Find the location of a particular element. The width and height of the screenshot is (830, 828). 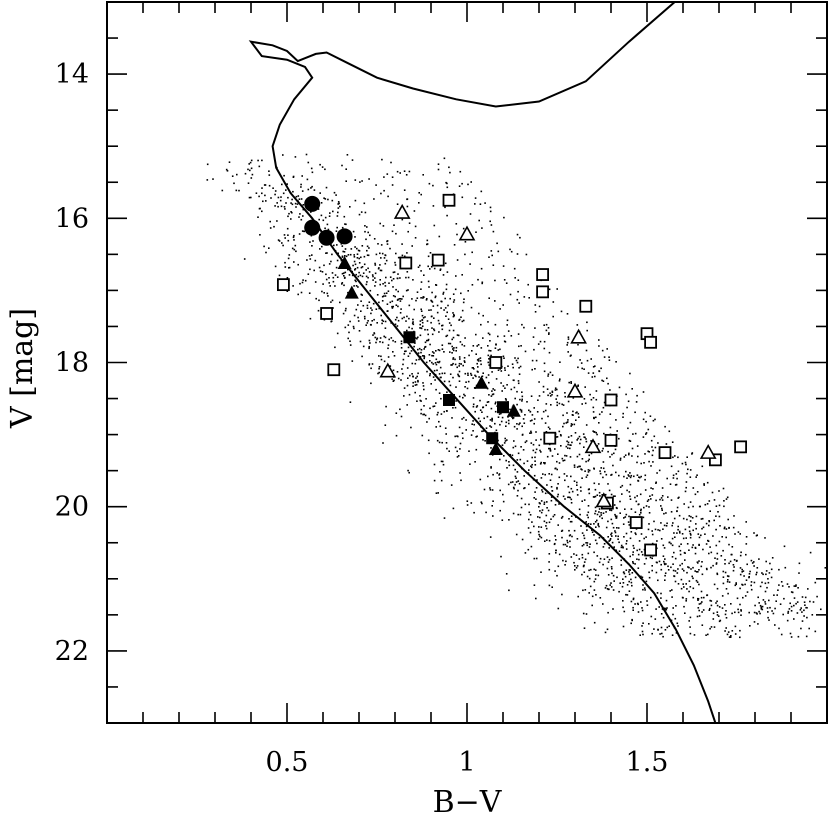

y-tick-label: 20 is located at coordinates (72, 507).